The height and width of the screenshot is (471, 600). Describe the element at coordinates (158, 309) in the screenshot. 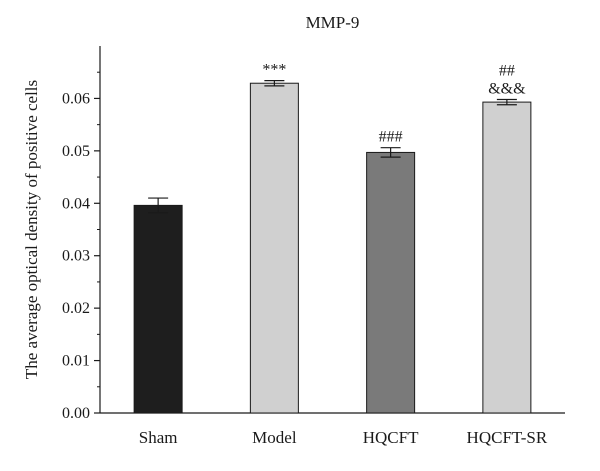

I see `bar-sham` at that location.